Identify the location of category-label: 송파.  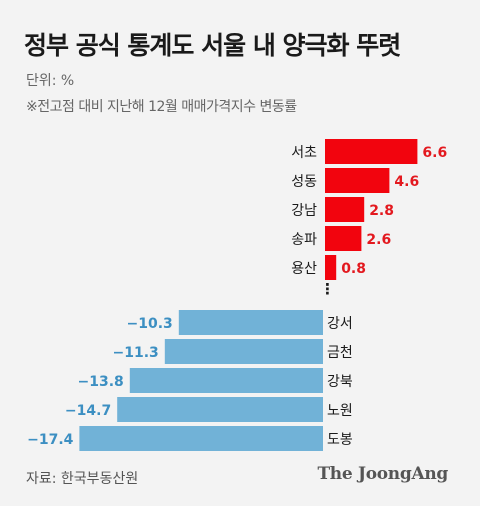
(304, 240).